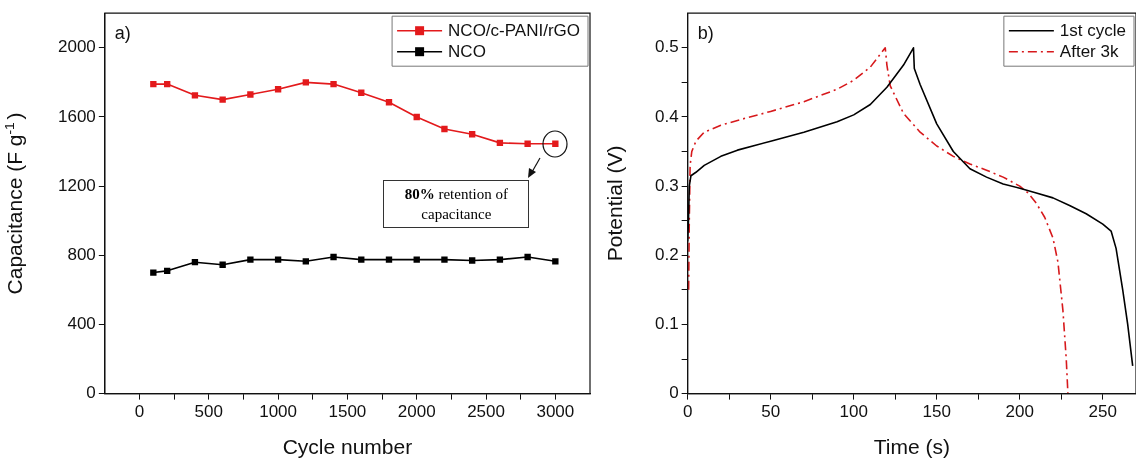 This screenshot has height=460, width=1136. Describe the element at coordinates (911, 446) in the screenshot. I see `x-axis-title: Time (s)` at that location.